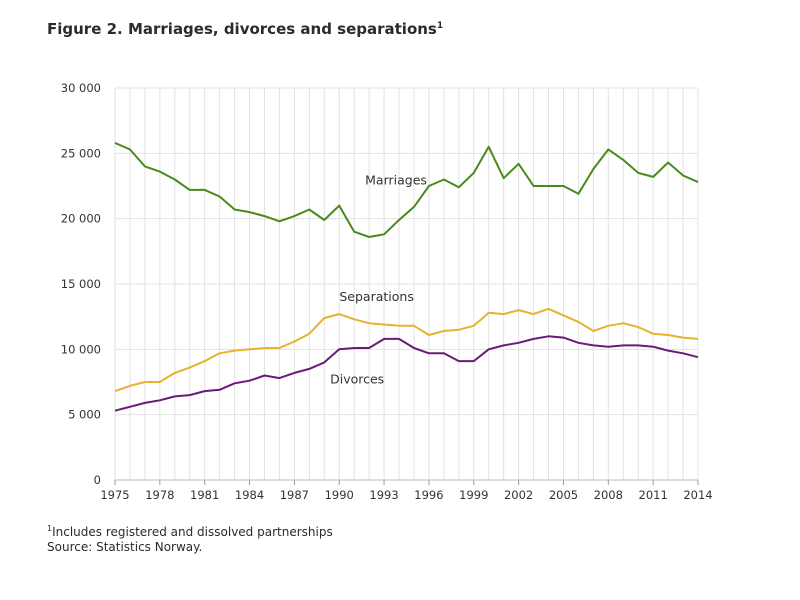 This screenshot has width=800, height=600. Describe the element at coordinates (81, 88) in the screenshot. I see `y-tick-label: 30 000` at that location.